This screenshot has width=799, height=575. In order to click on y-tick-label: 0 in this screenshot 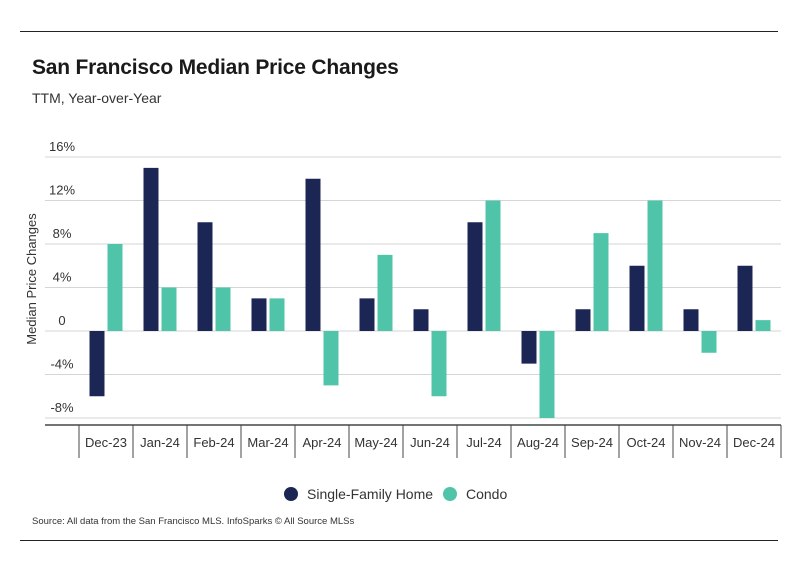, I will do `click(61, 320)`.